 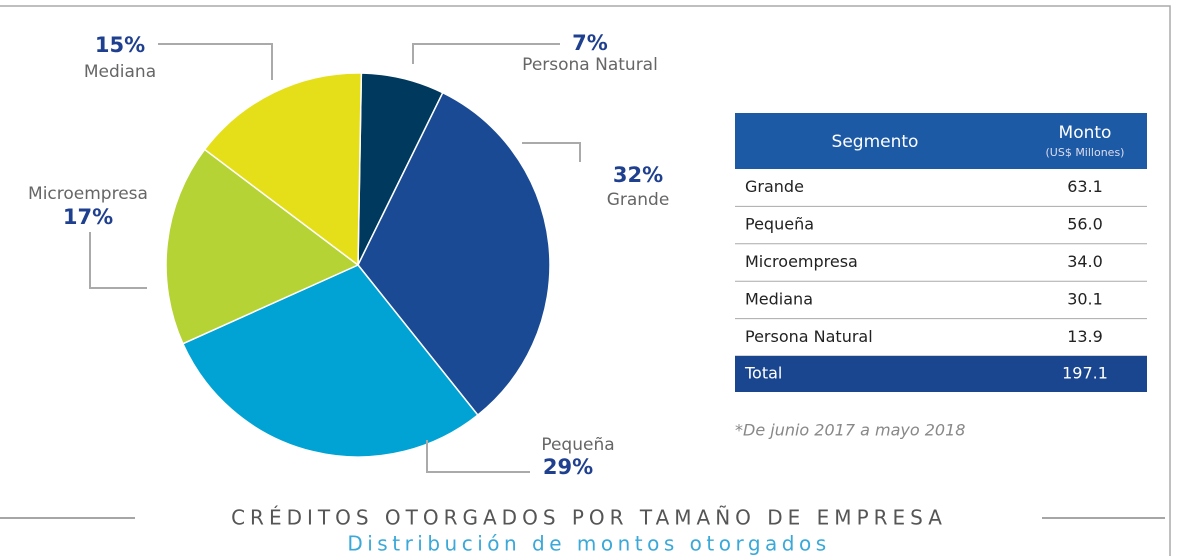 I want to click on table-cell: 34.0, so click(x=1085, y=261).